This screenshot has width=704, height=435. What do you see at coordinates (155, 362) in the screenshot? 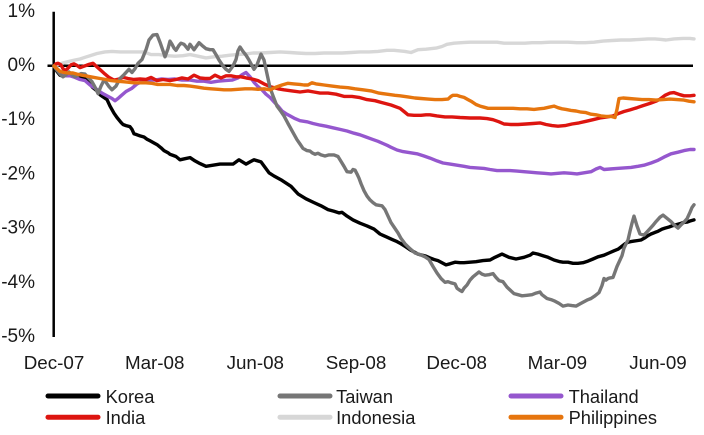
I see `svg-text: Mar-08` at bounding box center [155, 362].